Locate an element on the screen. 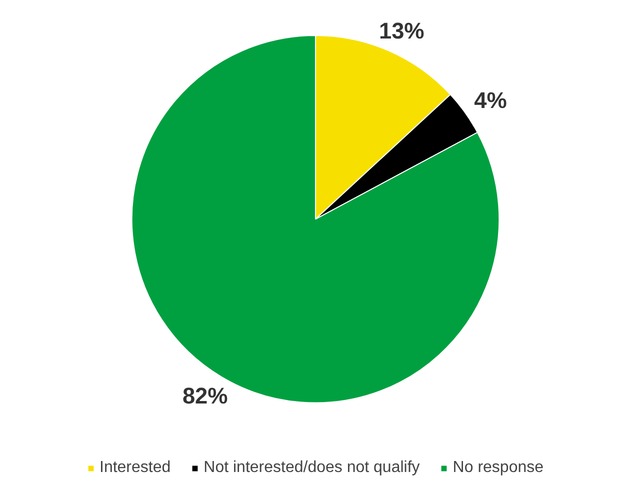 The image size is (630, 481). legend-label: No response is located at coordinates (498, 468).